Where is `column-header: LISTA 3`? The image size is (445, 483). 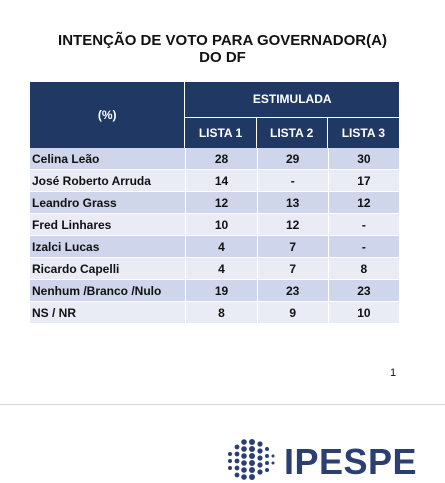 column-header: LISTA 3 is located at coordinates (363, 132).